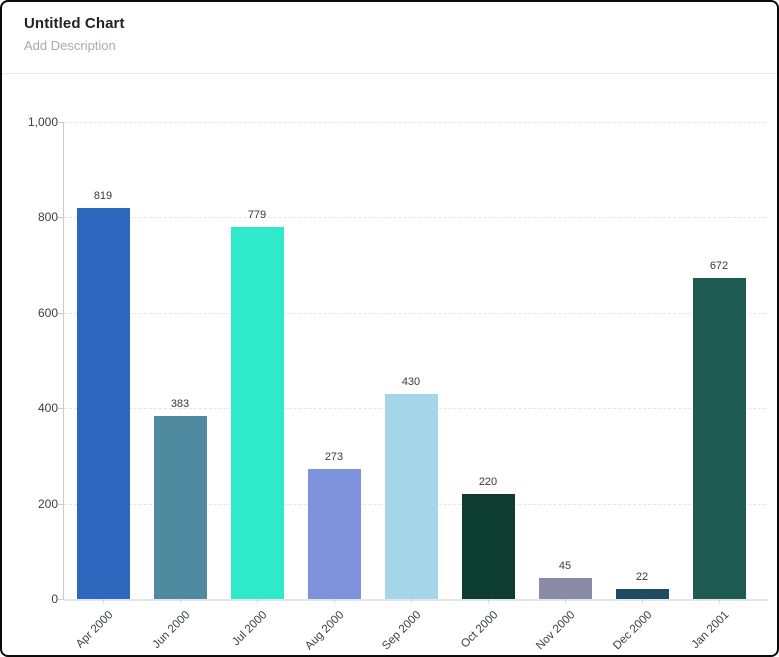  Describe the element at coordinates (488, 482) in the screenshot. I see `bar-value-oct-2000: 220` at that location.